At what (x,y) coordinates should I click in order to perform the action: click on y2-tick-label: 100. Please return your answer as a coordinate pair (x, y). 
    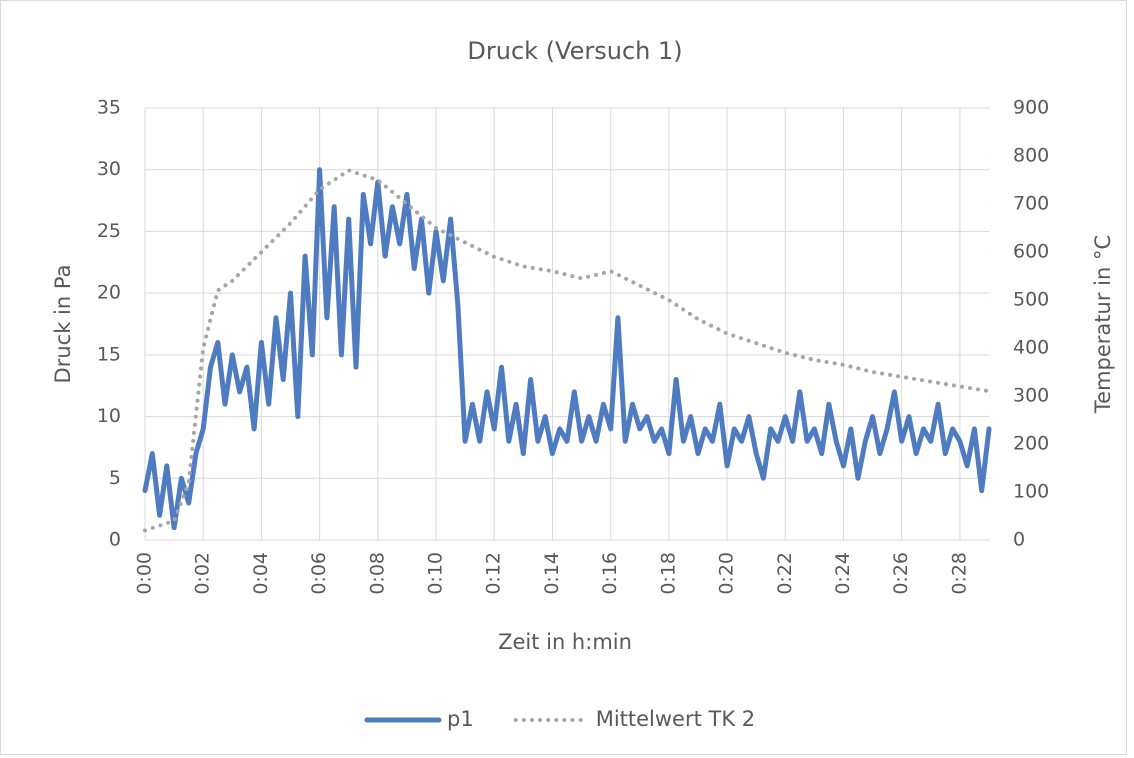
    Looking at the image, I should click on (1031, 492).